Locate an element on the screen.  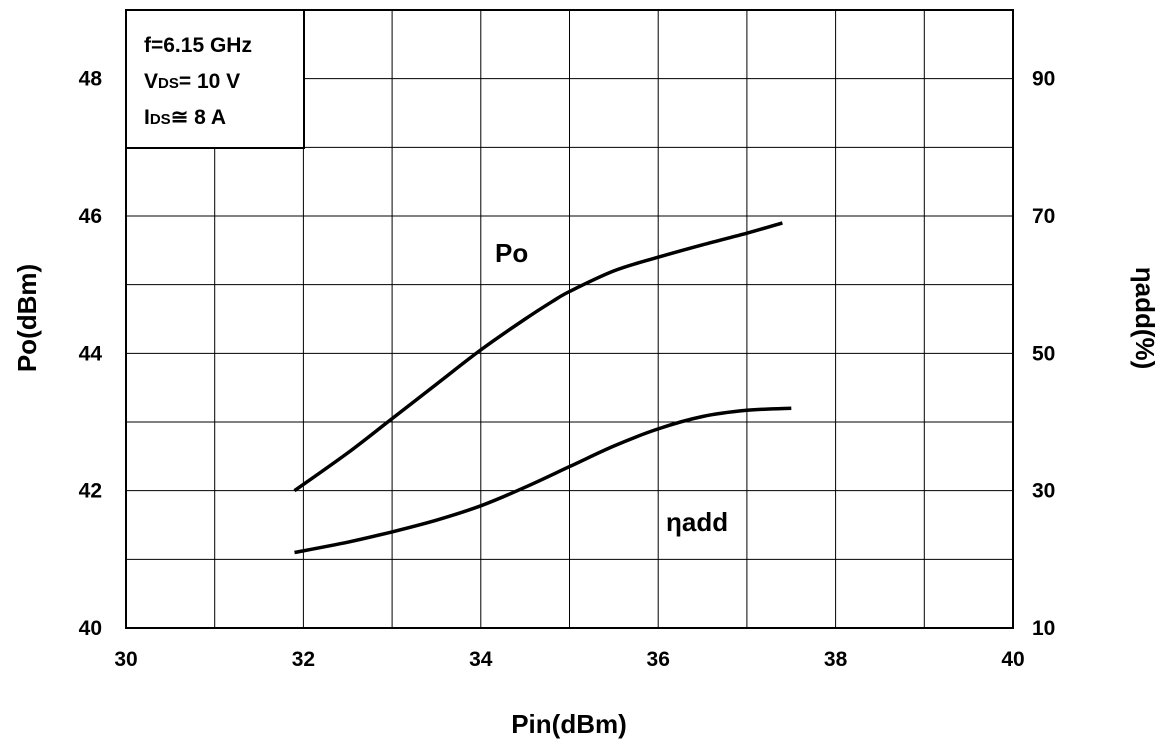
series-label-po: Po is located at coordinates (511, 253).